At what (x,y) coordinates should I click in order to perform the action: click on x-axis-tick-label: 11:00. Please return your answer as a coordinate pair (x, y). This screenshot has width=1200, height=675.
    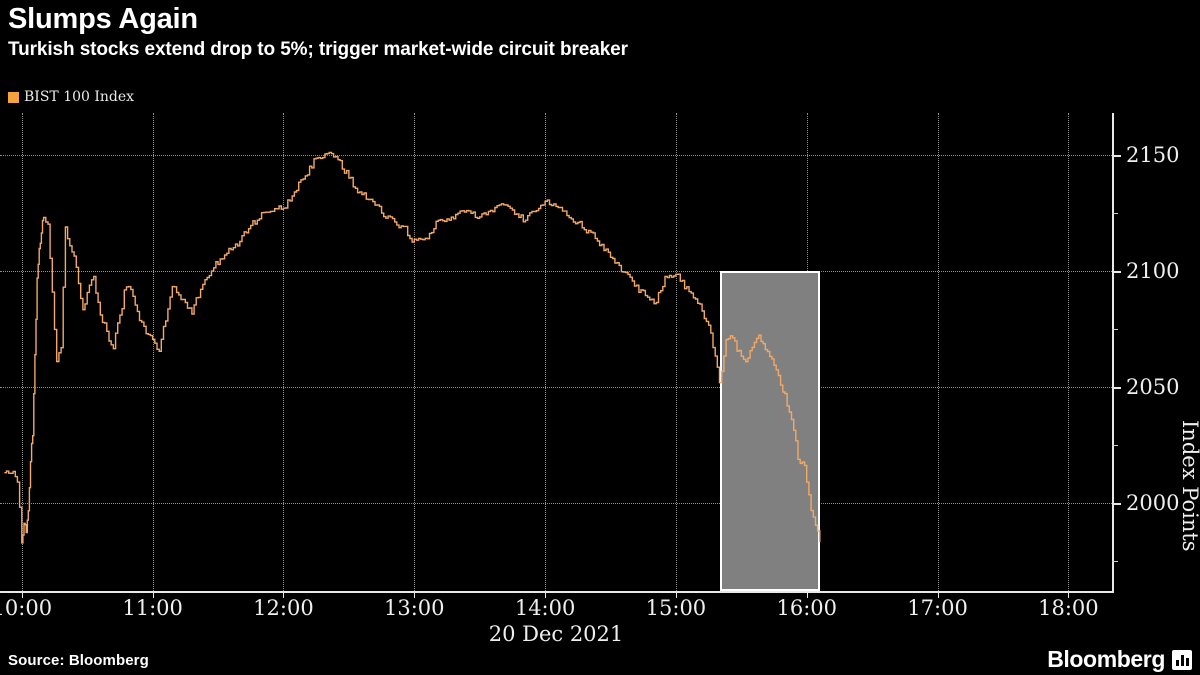
    Looking at the image, I should click on (152, 608).